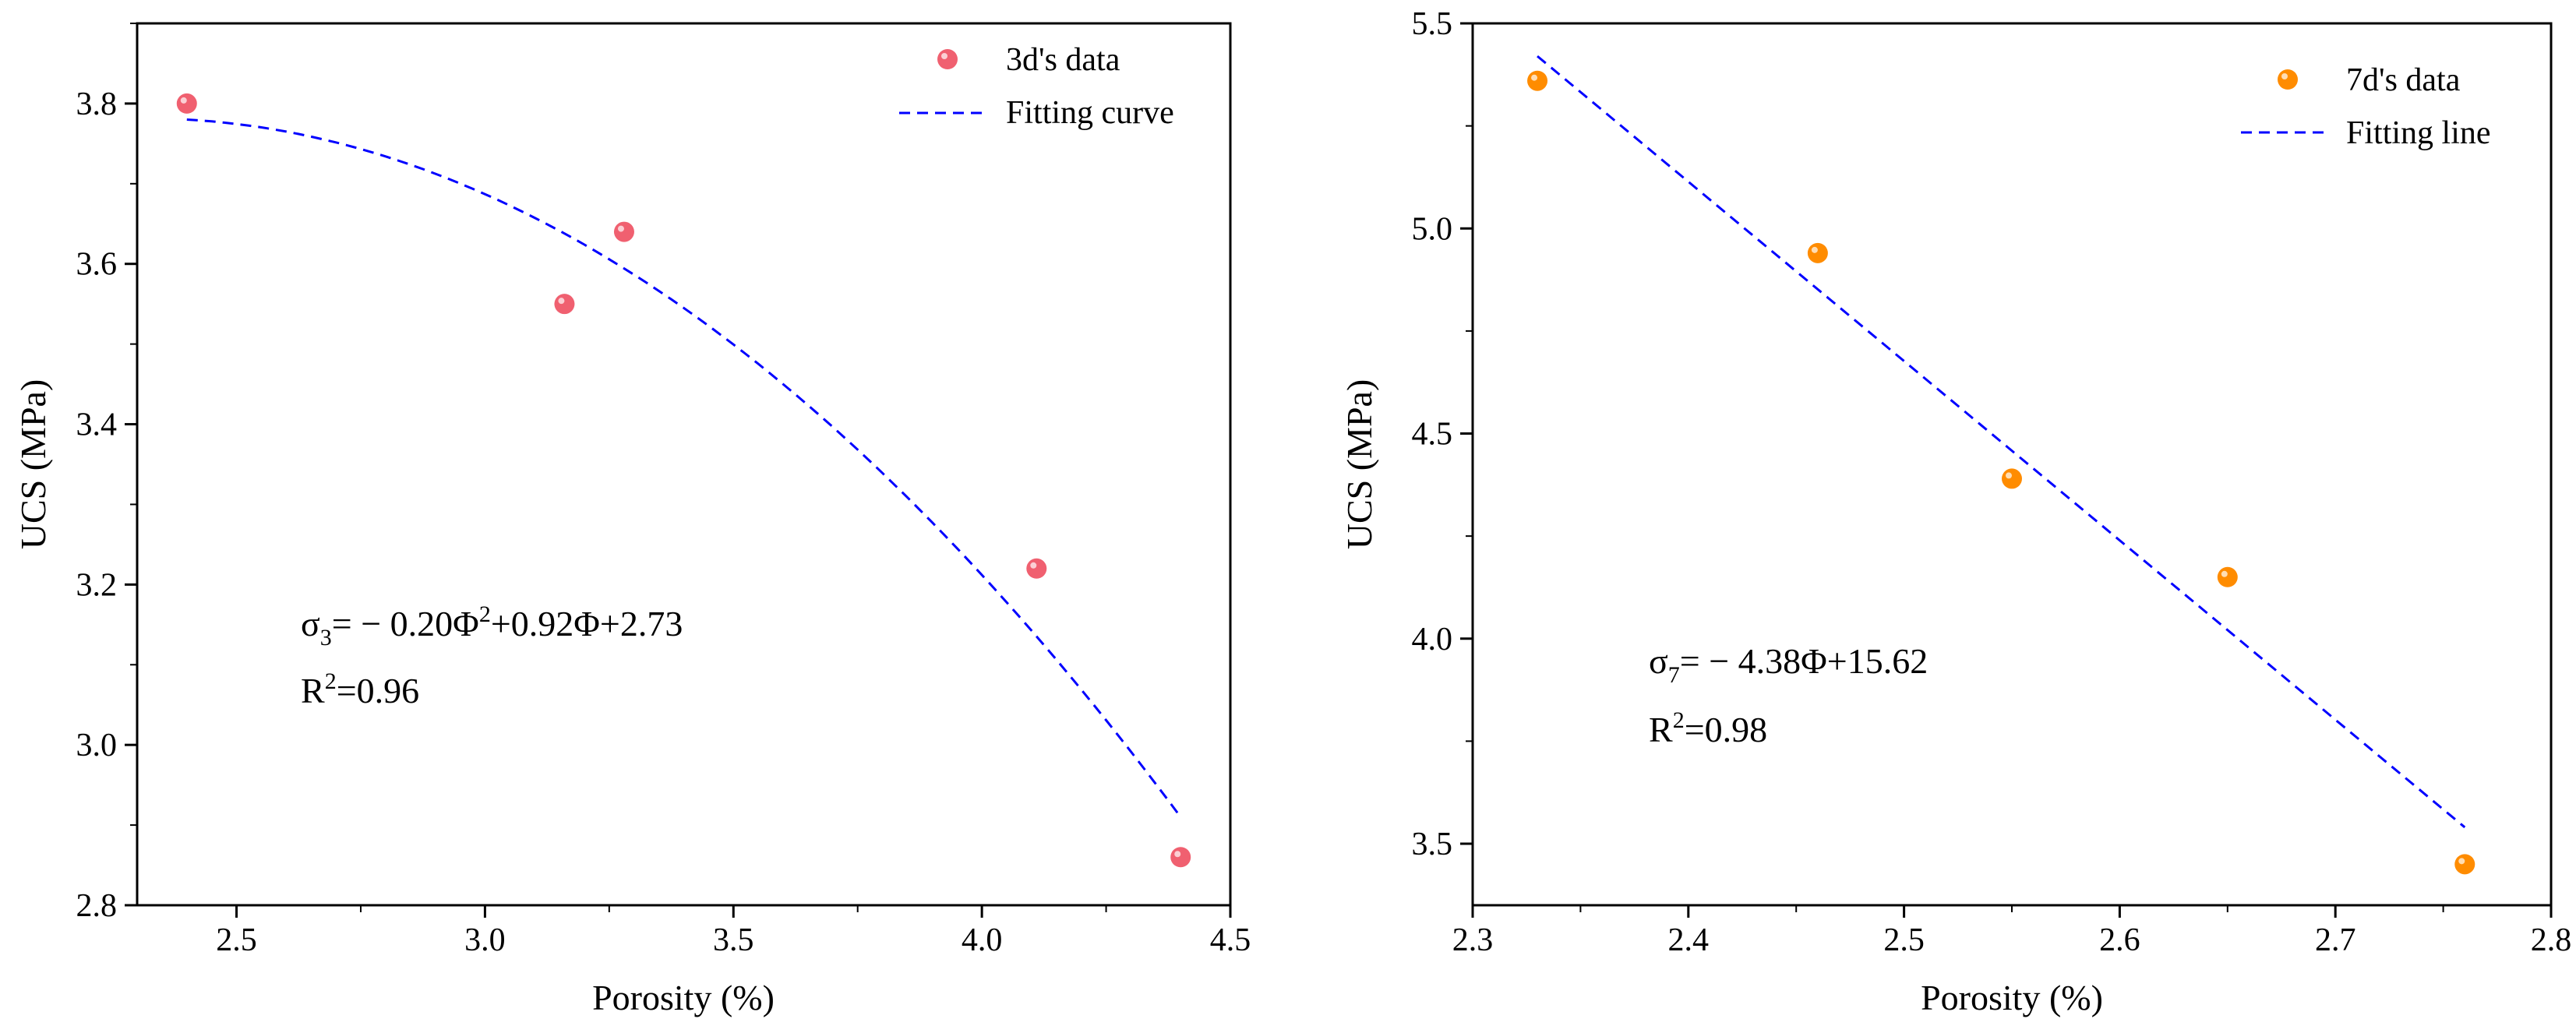 This screenshot has width=2576, height=1033. I want to click on r-squared-text: R2=0.98, so click(1708, 728).